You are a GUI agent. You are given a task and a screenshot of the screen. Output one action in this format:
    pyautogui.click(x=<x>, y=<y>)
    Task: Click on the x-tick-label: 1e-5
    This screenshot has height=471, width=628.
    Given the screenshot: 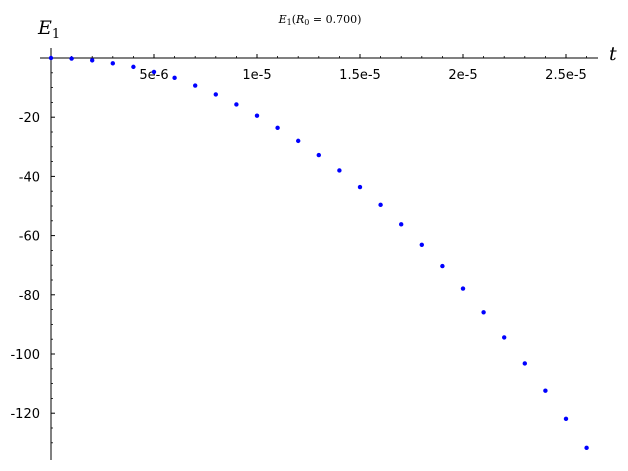 What is the action you would take?
    pyautogui.click(x=256, y=75)
    